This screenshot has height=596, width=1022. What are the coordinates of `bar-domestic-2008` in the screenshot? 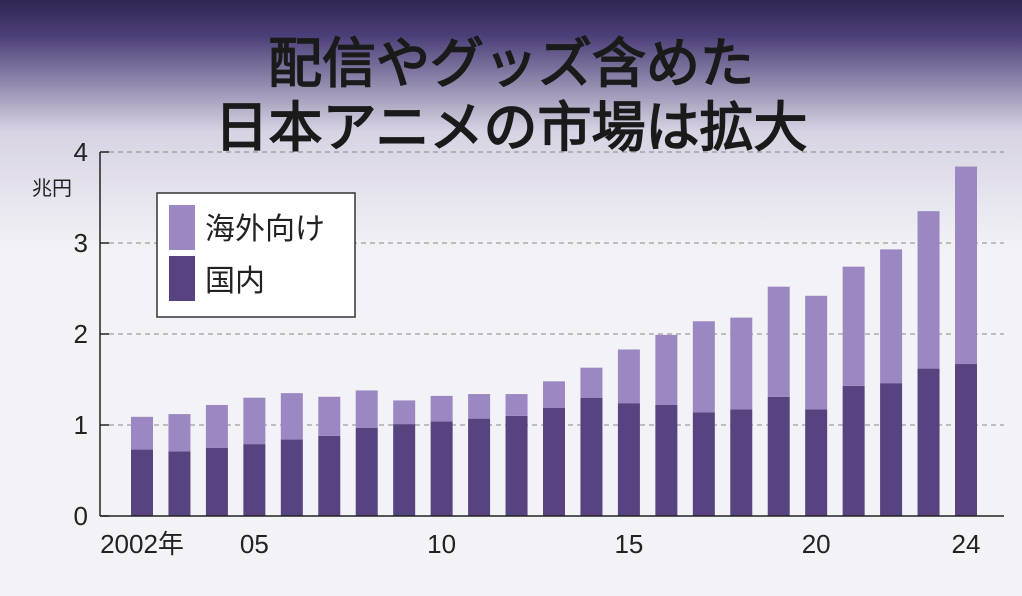 It's located at (366, 471).